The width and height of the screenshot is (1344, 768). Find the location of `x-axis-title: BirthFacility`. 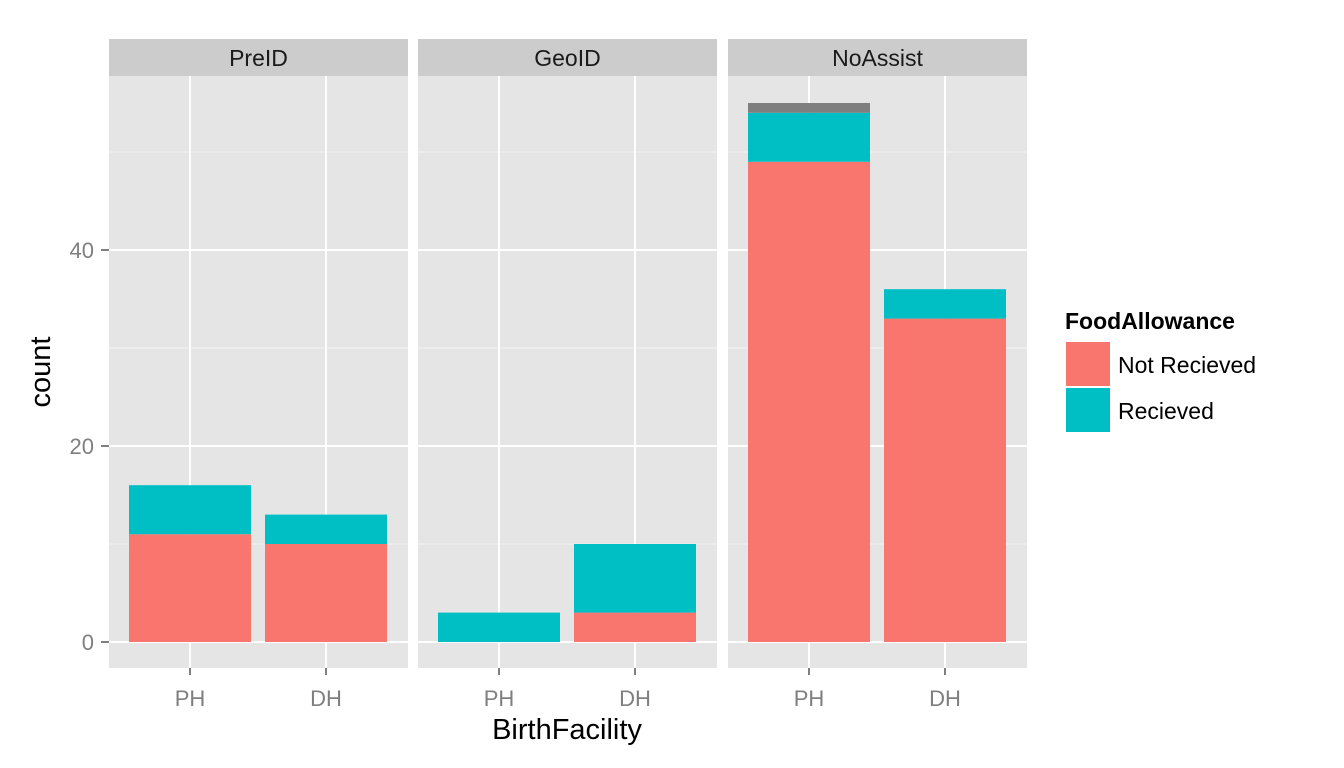

x-axis-title: BirthFacility is located at coordinates (567, 730).